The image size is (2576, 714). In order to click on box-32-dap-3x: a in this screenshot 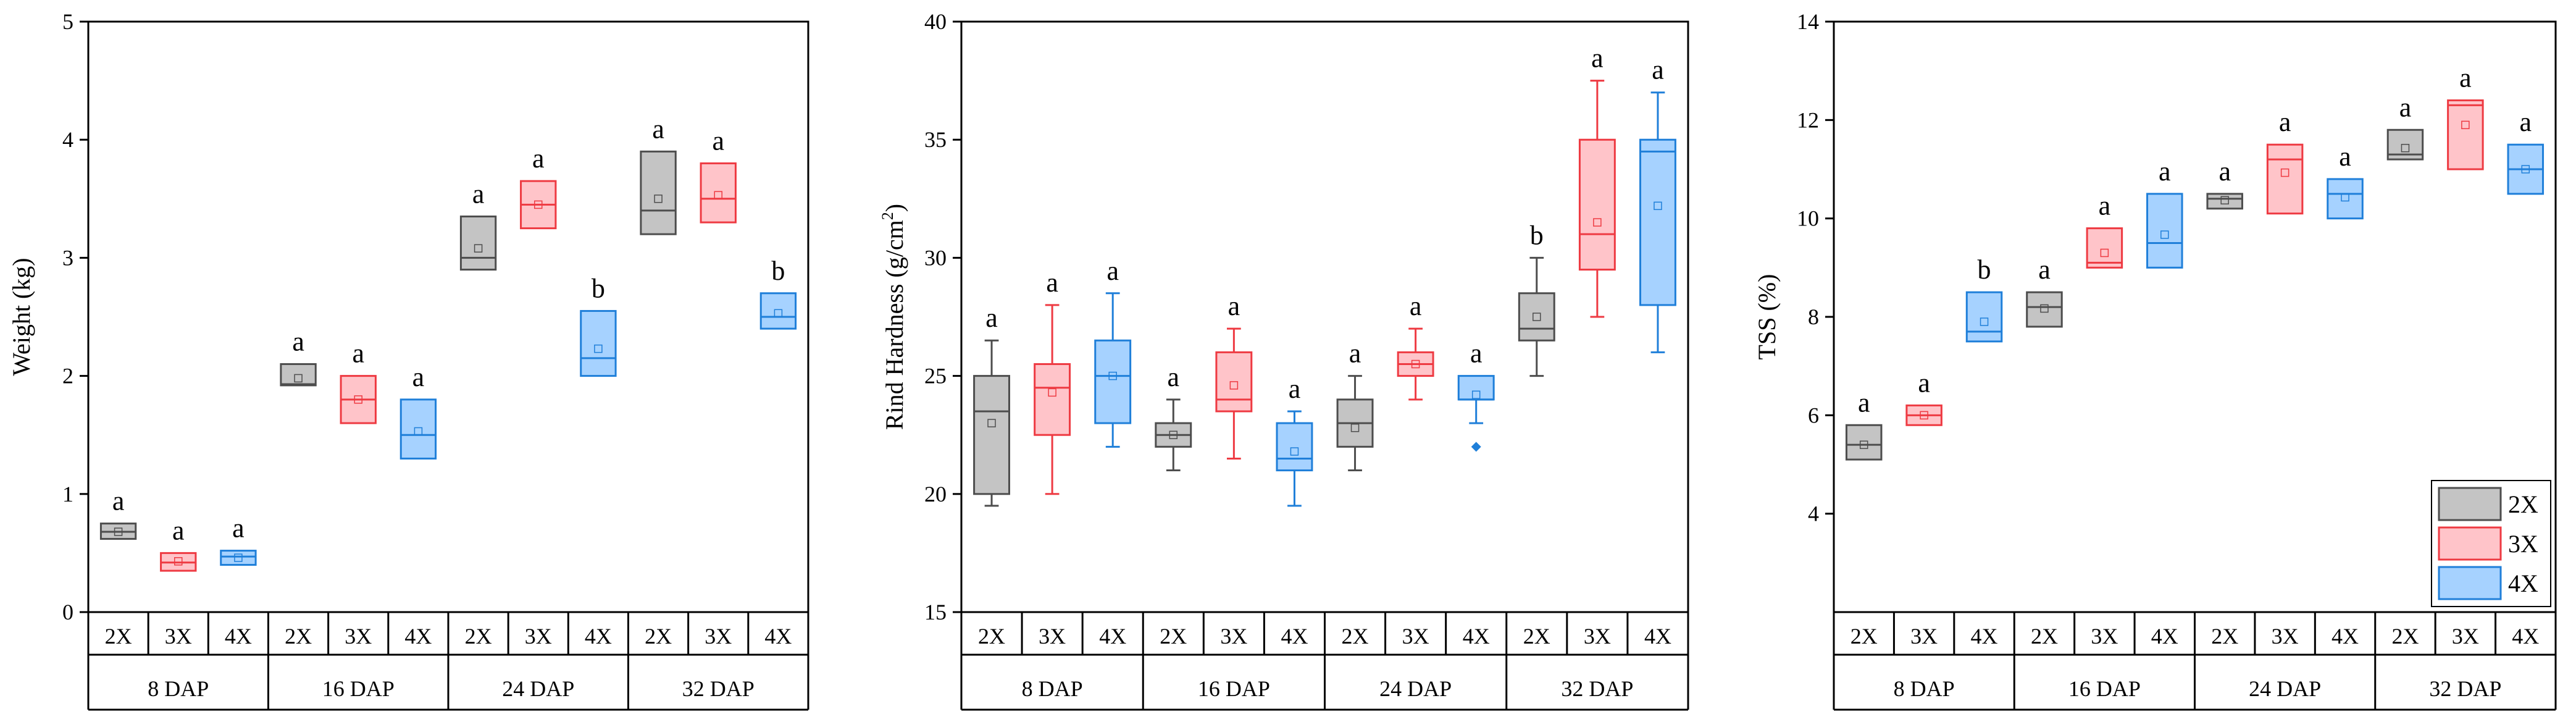, I will do `click(2465, 116)`.